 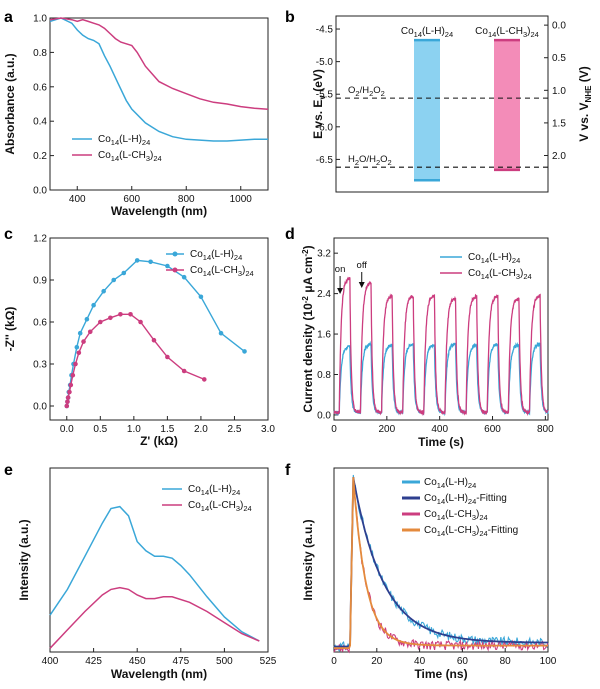 I want to click on c-legend-label-1-sub1: 14, so click(x=207, y=273).